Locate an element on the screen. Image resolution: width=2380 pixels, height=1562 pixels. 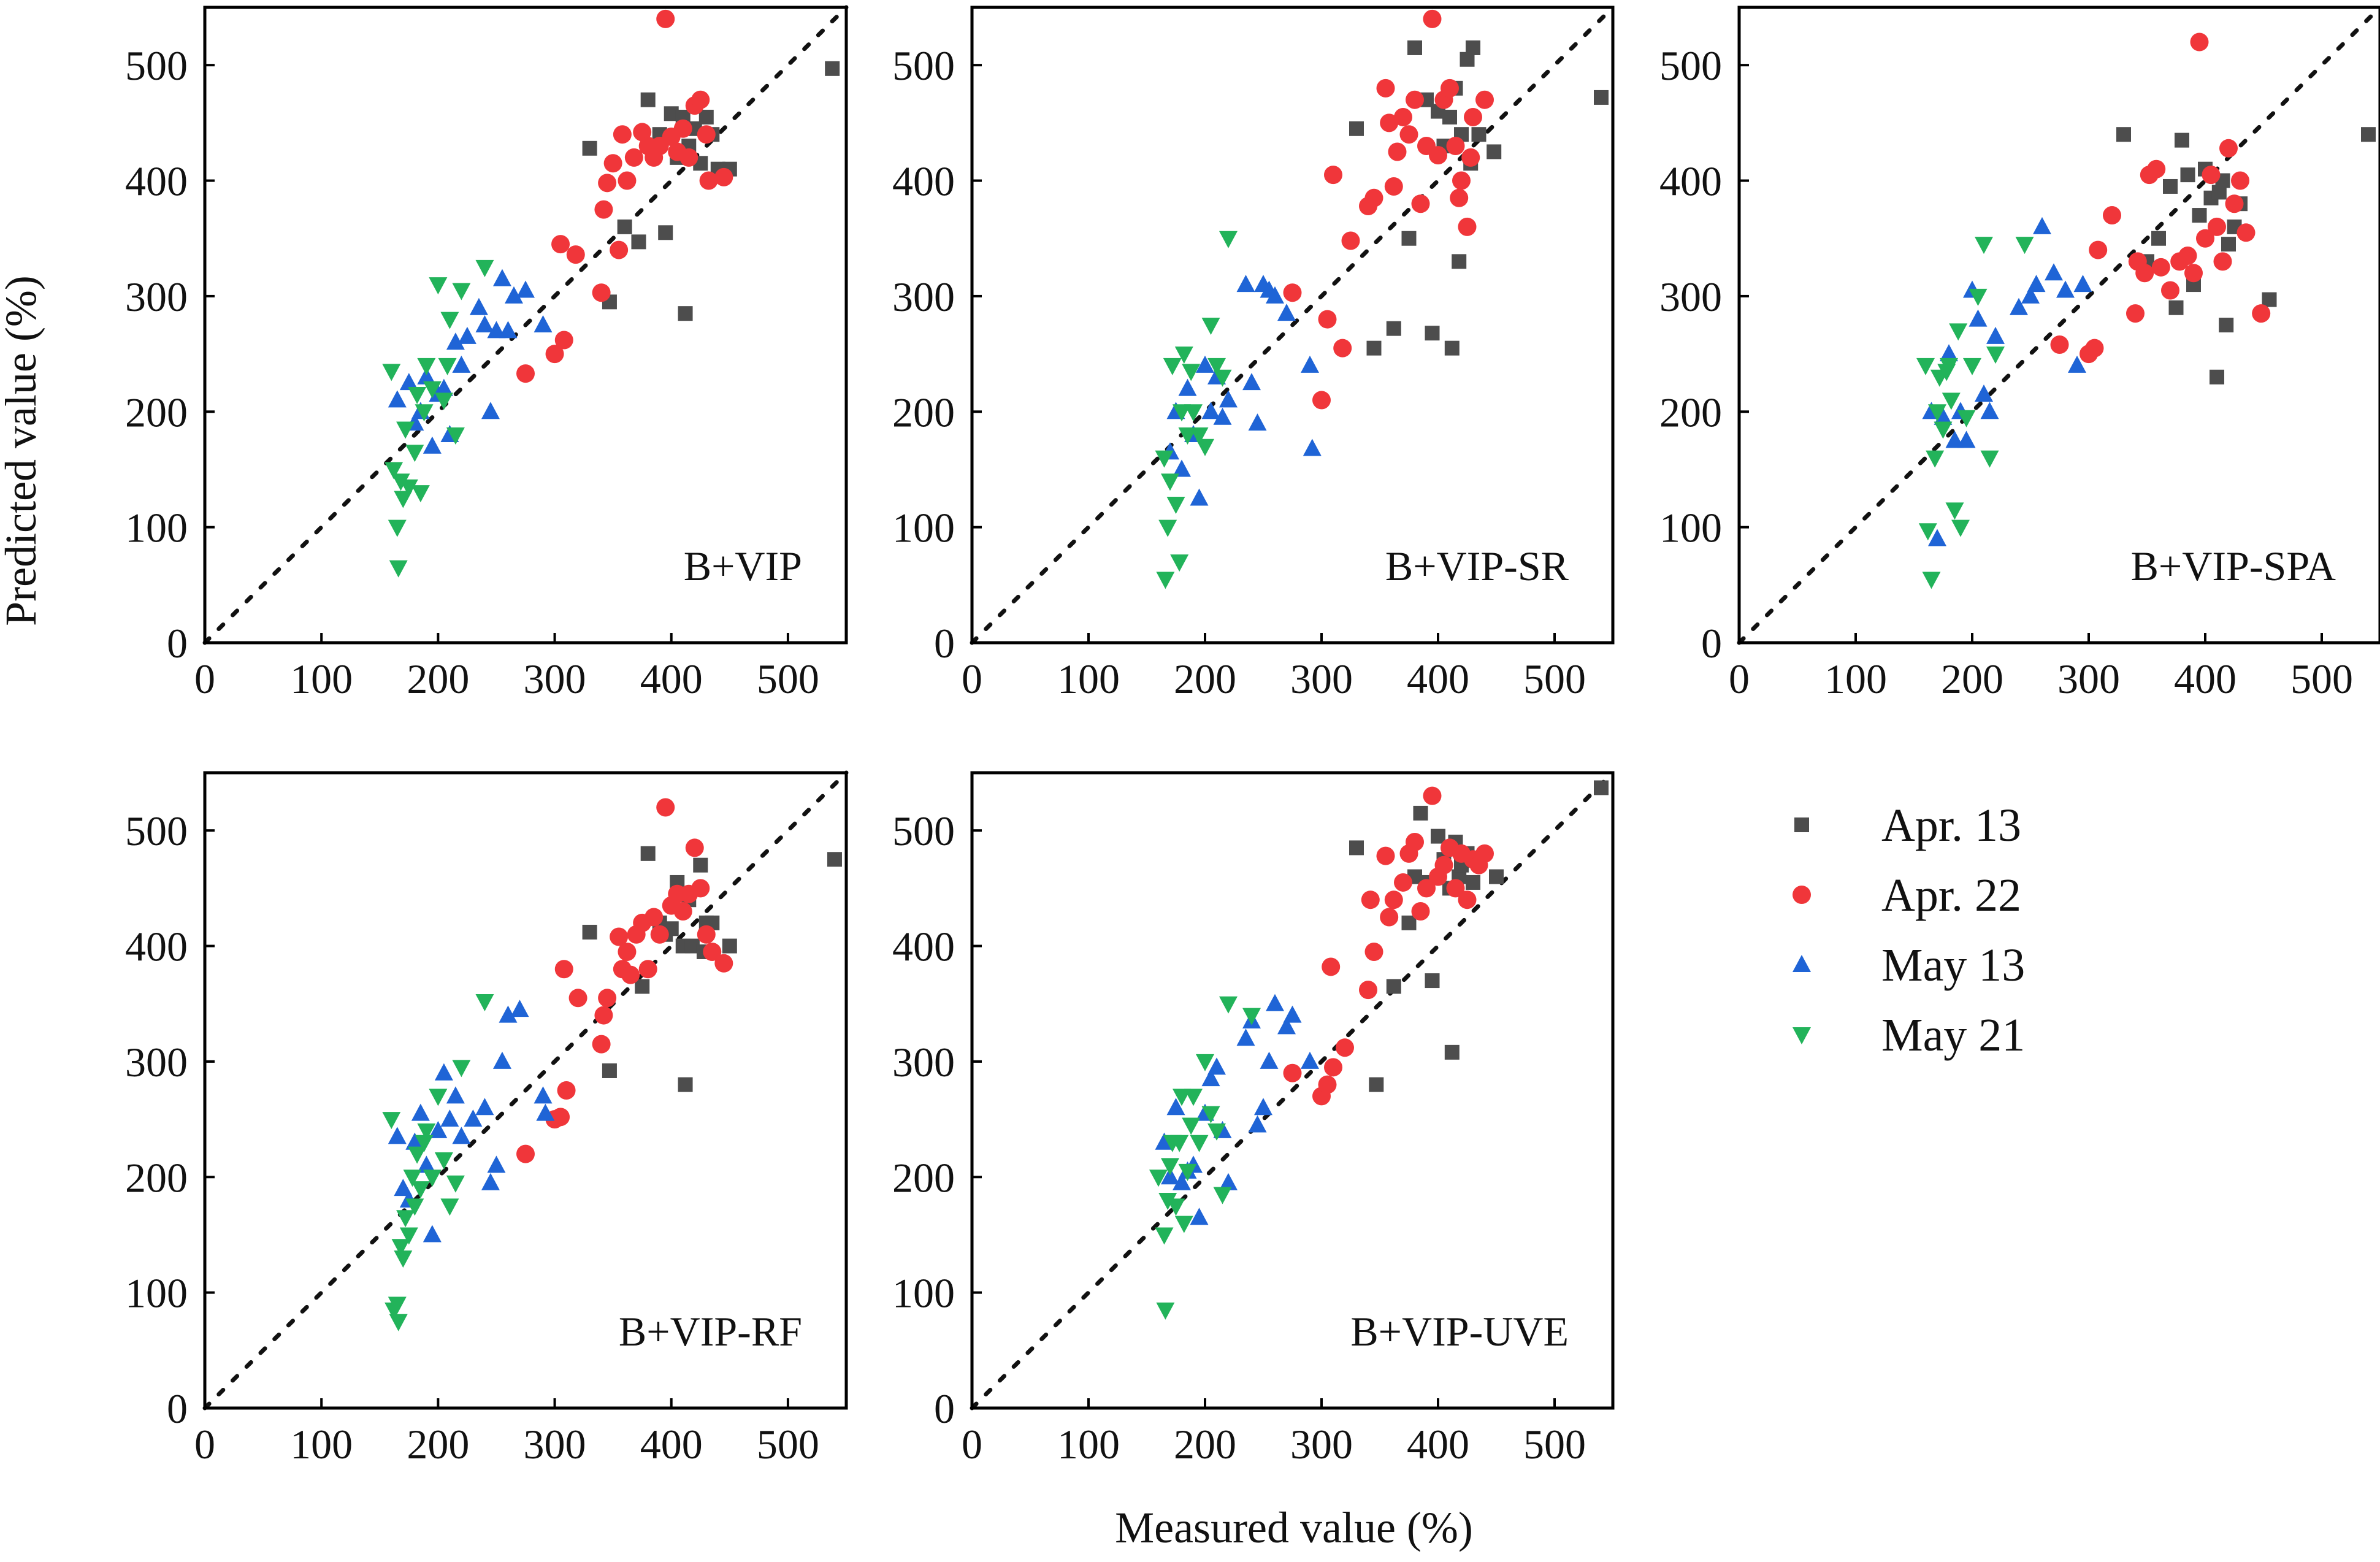
y-tick-label: 400 is located at coordinates (1690, 181).